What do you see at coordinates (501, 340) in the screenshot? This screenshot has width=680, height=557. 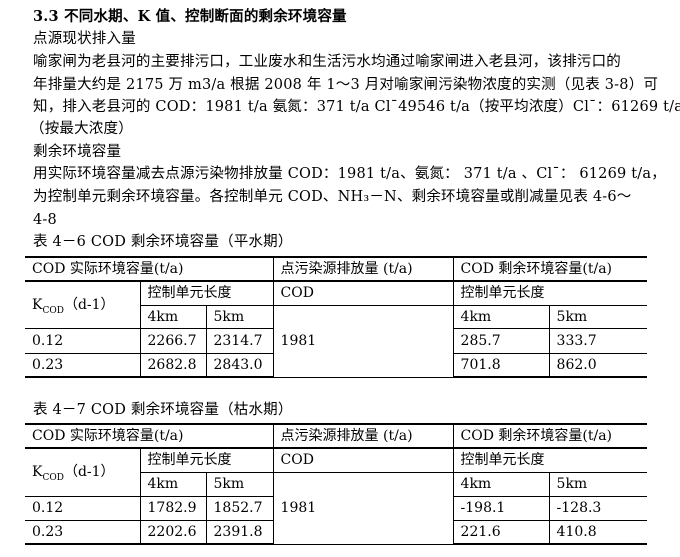 I see `remaining-4km: 285.7` at bounding box center [501, 340].